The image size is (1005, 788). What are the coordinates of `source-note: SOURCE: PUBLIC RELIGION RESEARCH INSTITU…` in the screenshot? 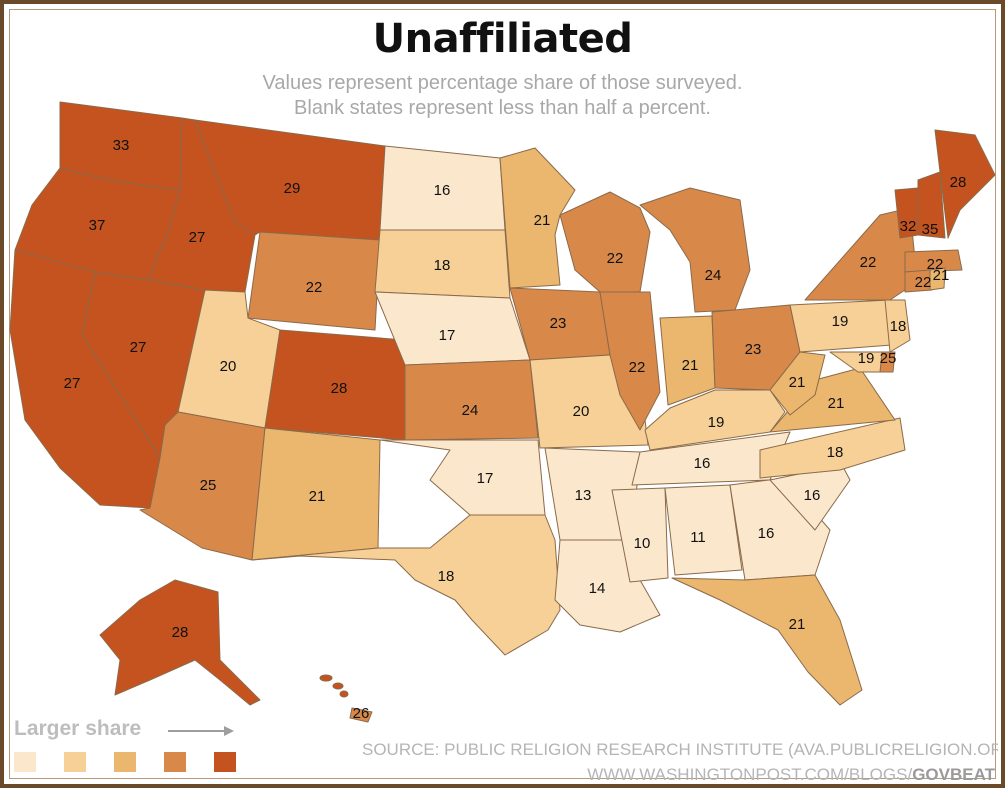 It's located at (680, 749).